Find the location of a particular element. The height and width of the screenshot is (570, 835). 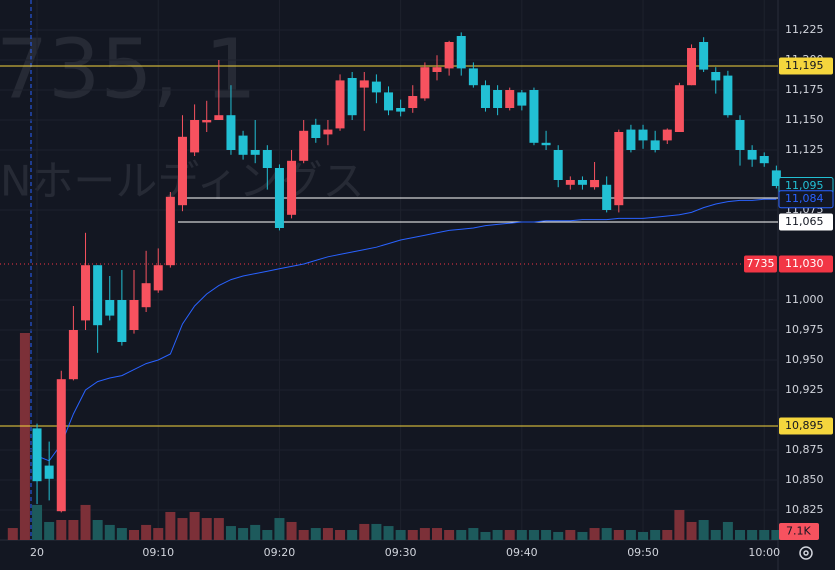

y-tick-label: 11,225 is located at coordinates (804, 29).